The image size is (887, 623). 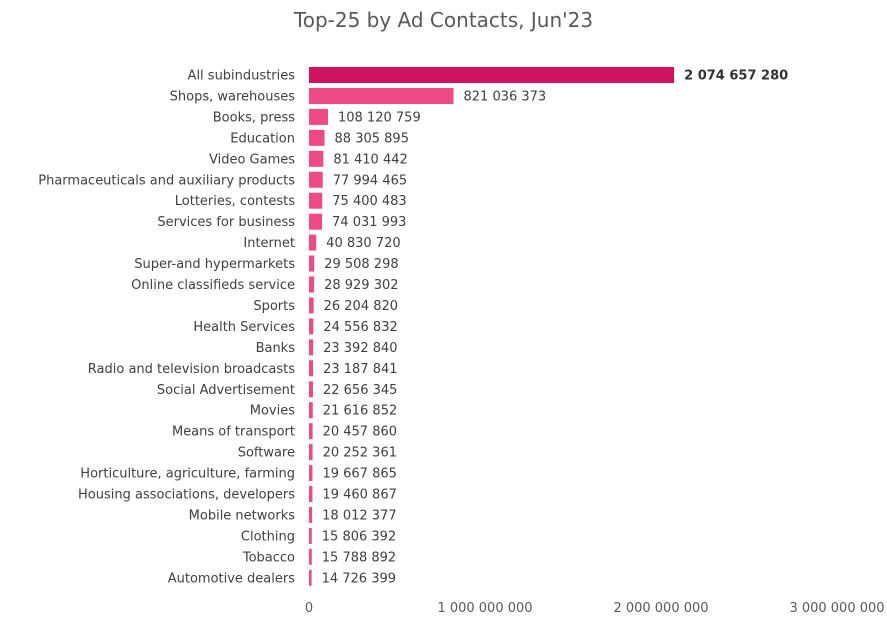 I want to click on category-label: Clothing, so click(x=268, y=536).